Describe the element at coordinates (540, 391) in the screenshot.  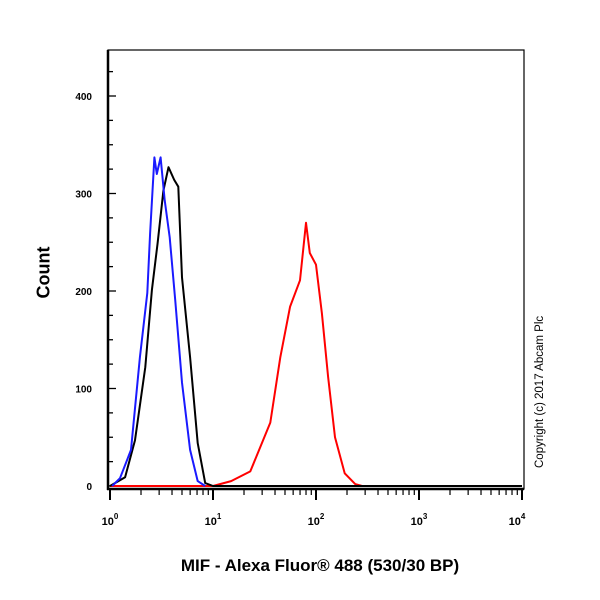
I see `copyright-annotation: Copyright (c) 2017 Abcam Plc` at that location.